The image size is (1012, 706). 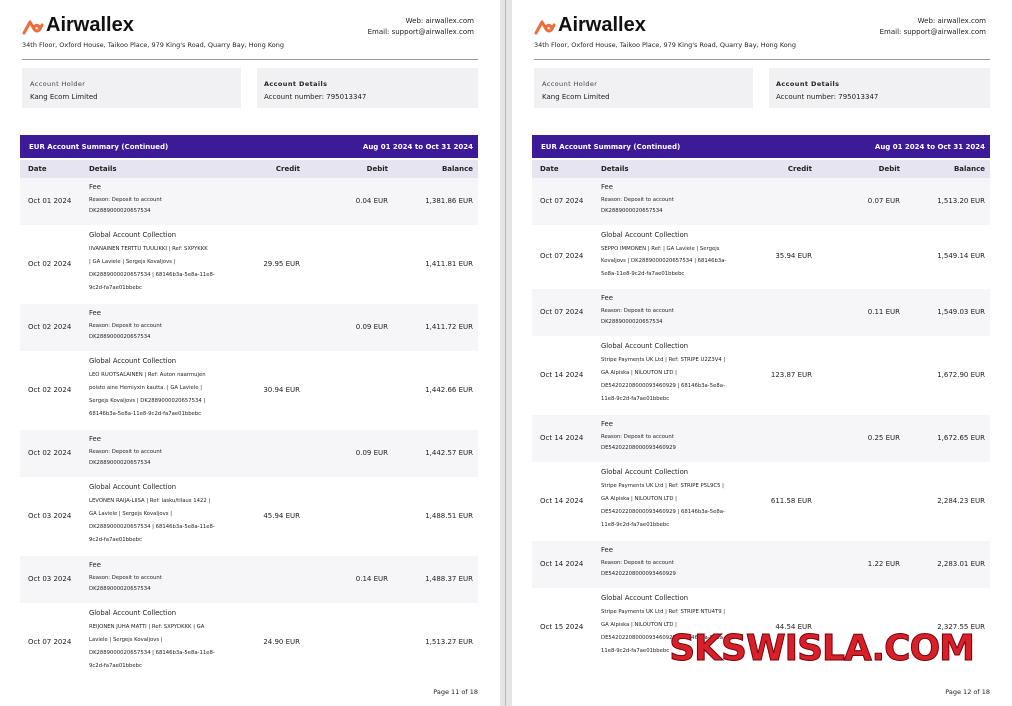 I want to click on page-number: Page 12 of 18, so click(x=967, y=692).